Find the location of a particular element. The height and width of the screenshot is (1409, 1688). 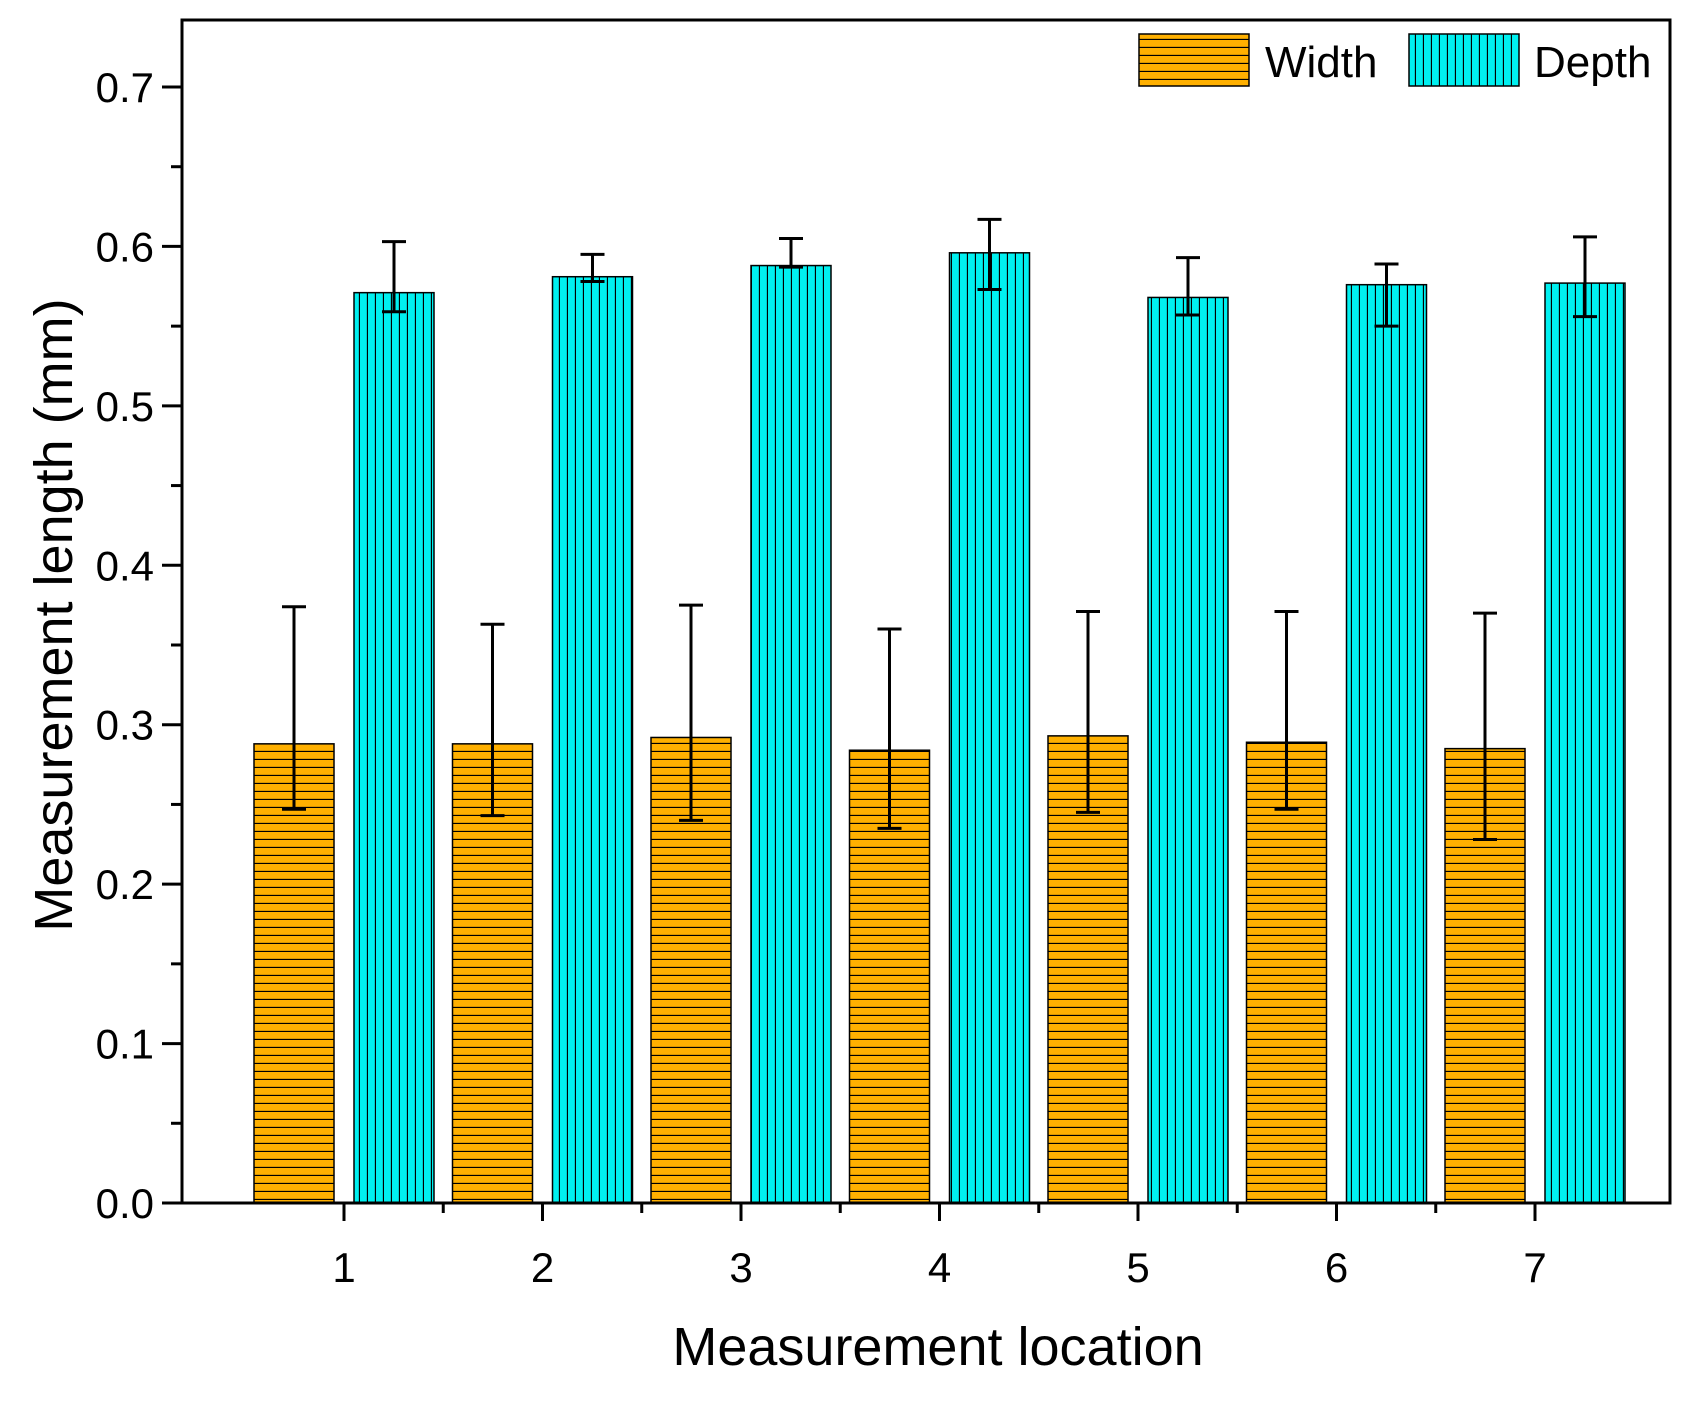

y-axis-title: Measurement length (mm) is located at coordinates (54, 614).